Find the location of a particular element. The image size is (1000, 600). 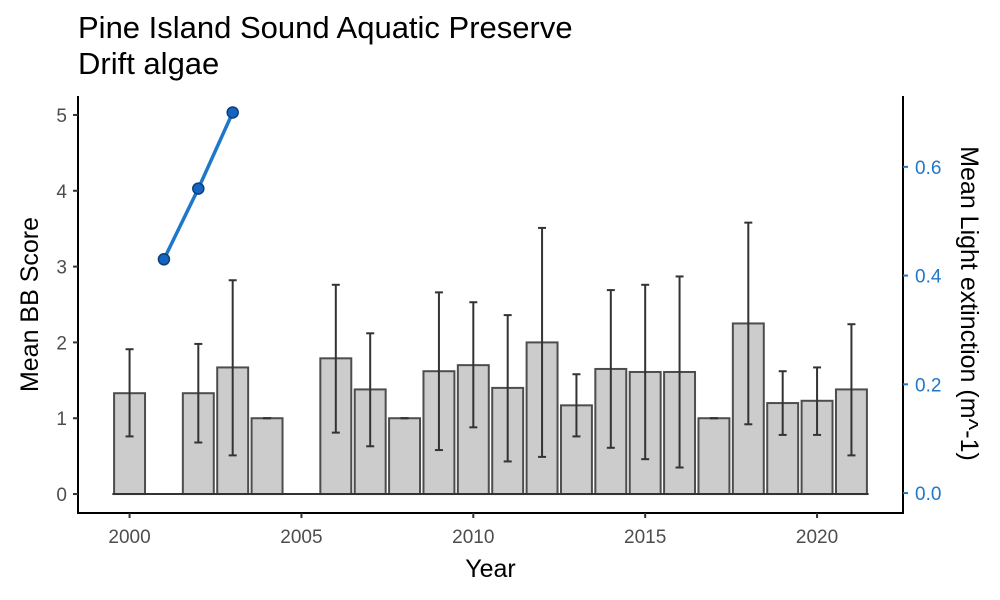

x-tick-label-2005: 2005 is located at coordinates (301, 537).